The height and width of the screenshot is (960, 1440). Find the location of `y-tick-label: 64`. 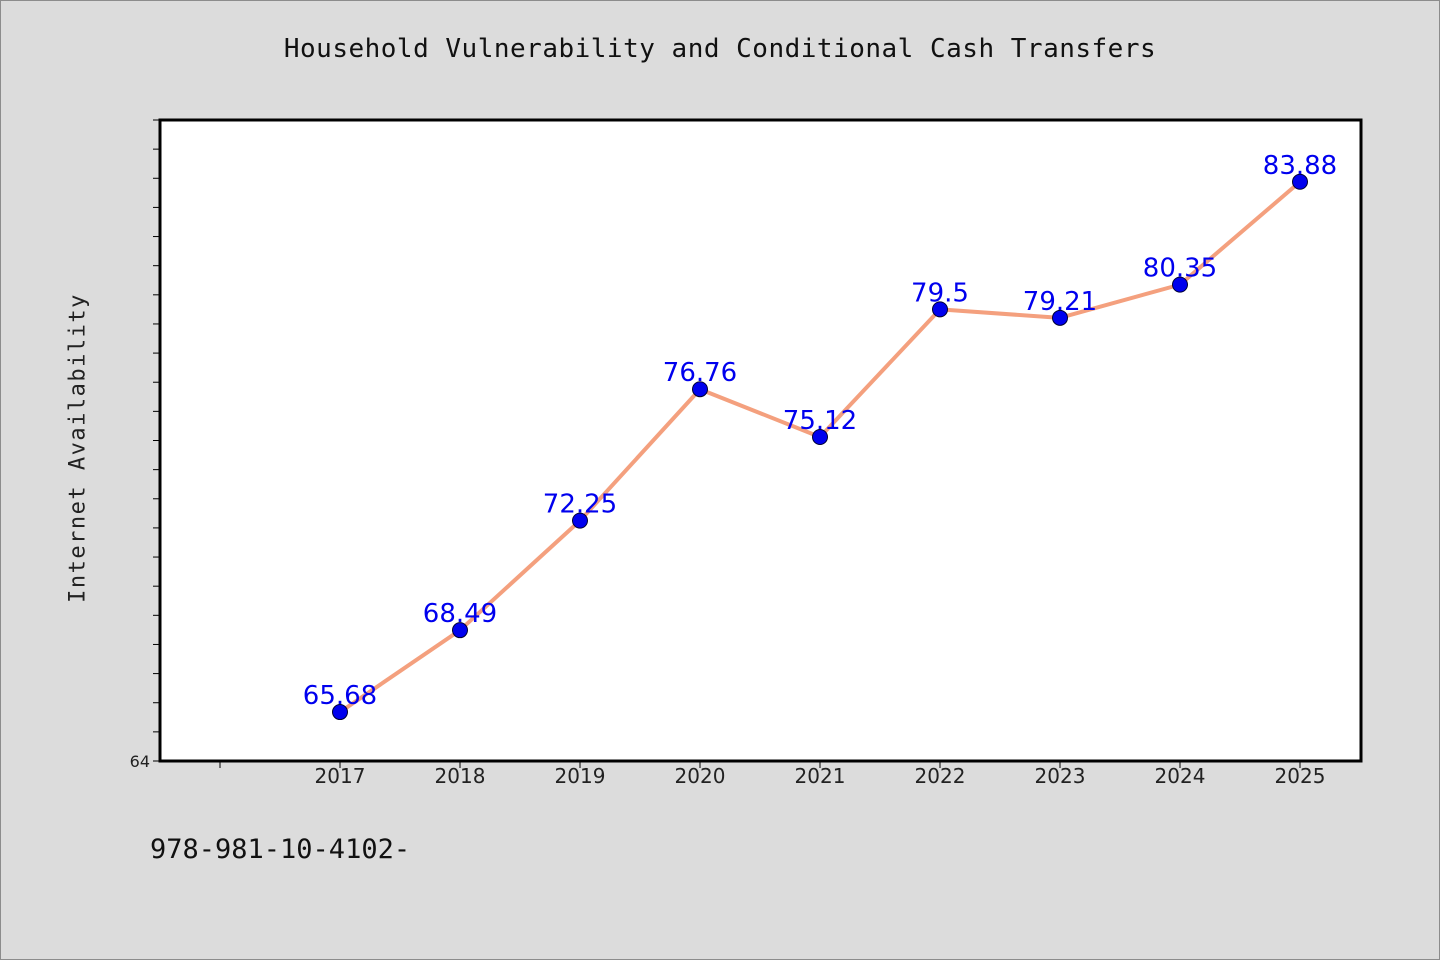

y-tick-label: 64 is located at coordinates (140, 761).